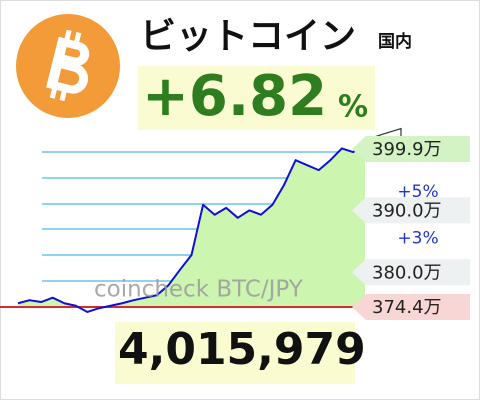  Describe the element at coordinates (199, 290) in the screenshot. I see `watermark: coincheck BTC/JPY` at that location.